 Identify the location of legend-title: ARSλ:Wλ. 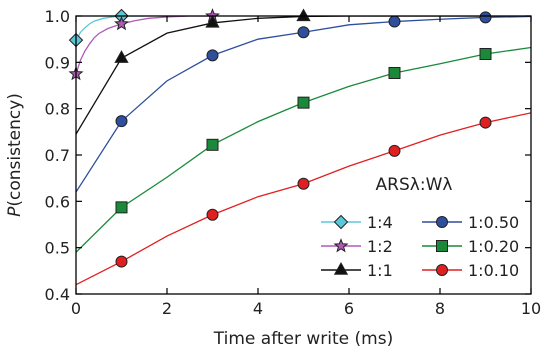
(414, 185).